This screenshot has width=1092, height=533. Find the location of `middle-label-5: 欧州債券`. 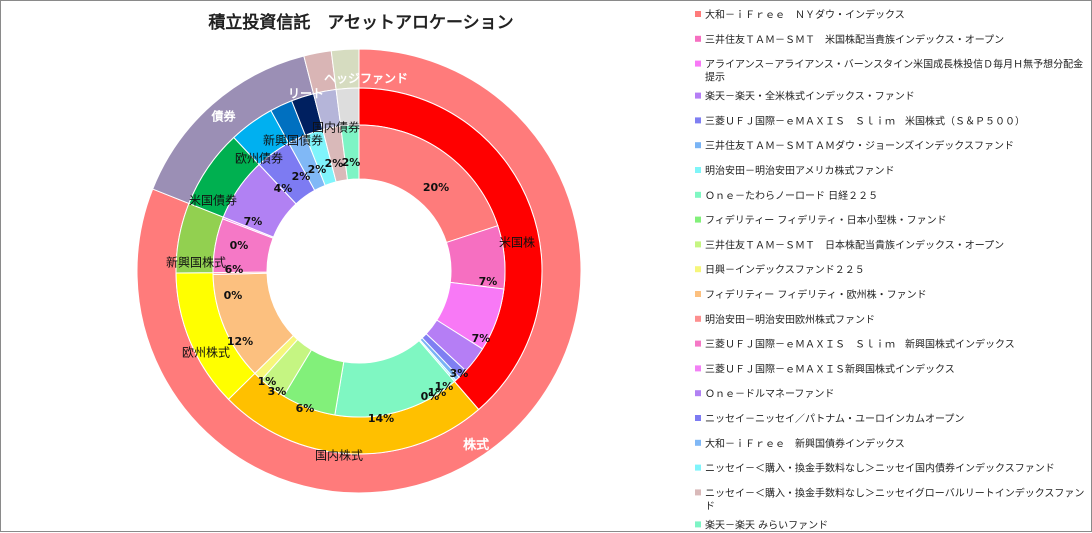

middle-label-5: 欧州債券 is located at coordinates (259, 158).